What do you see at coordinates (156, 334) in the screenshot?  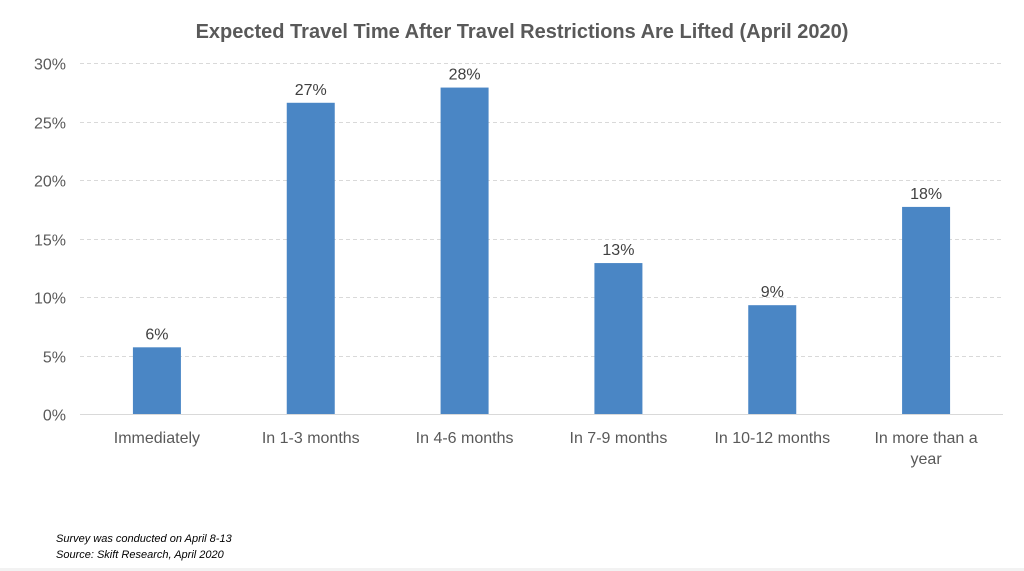 I see `data-label: 6%` at bounding box center [156, 334].